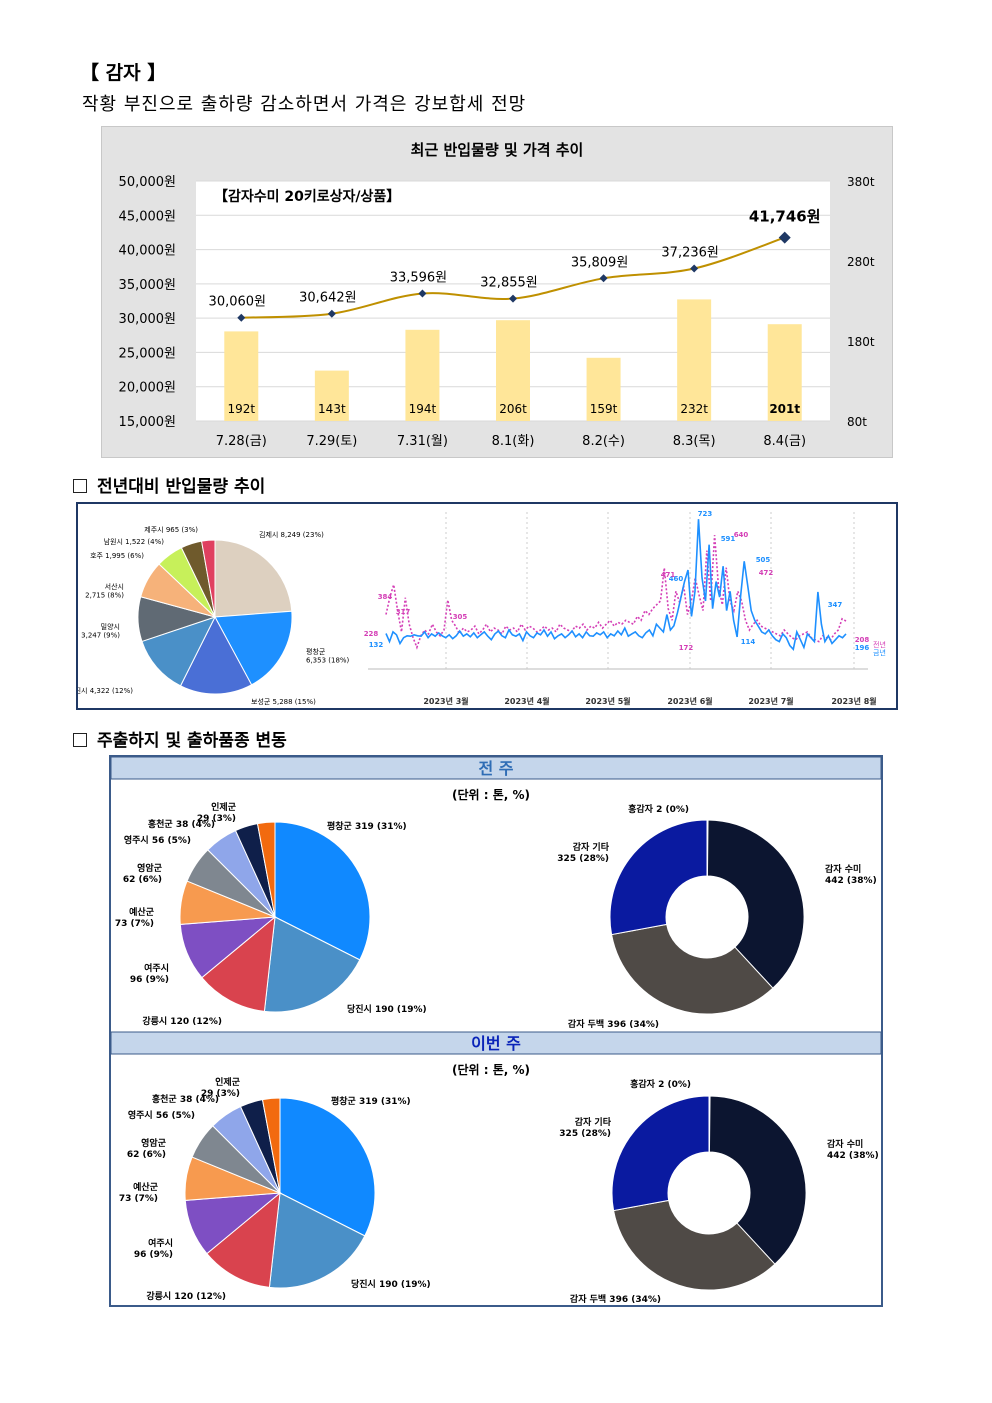  I want to click on unit-label: (단위 : 톤, %), so click(491, 794).